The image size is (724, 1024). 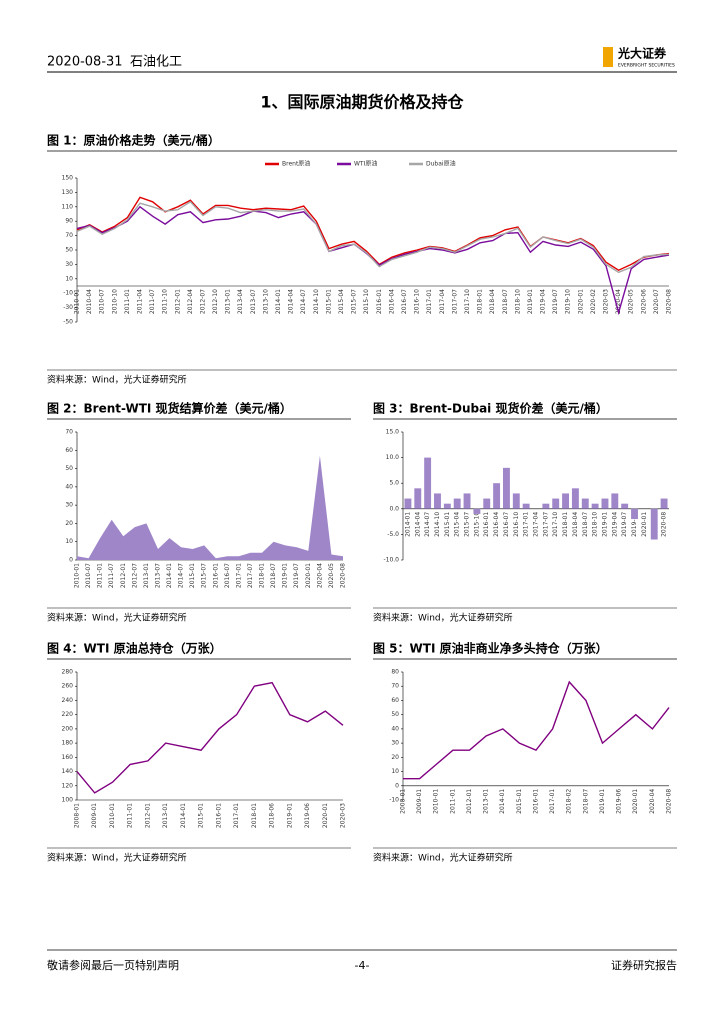 I want to click on section-title: 1、国际原油期货价格及持仓, so click(x=362, y=102).